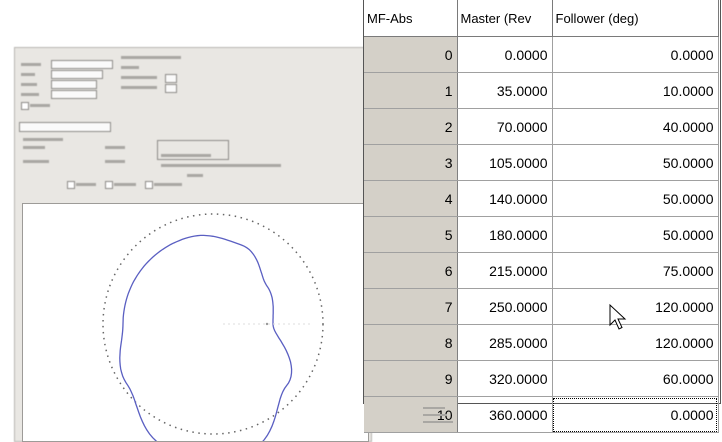 The height and width of the screenshot is (442, 722). What do you see at coordinates (411, 54) in the screenshot?
I see `row-index-cell: 0` at bounding box center [411, 54].